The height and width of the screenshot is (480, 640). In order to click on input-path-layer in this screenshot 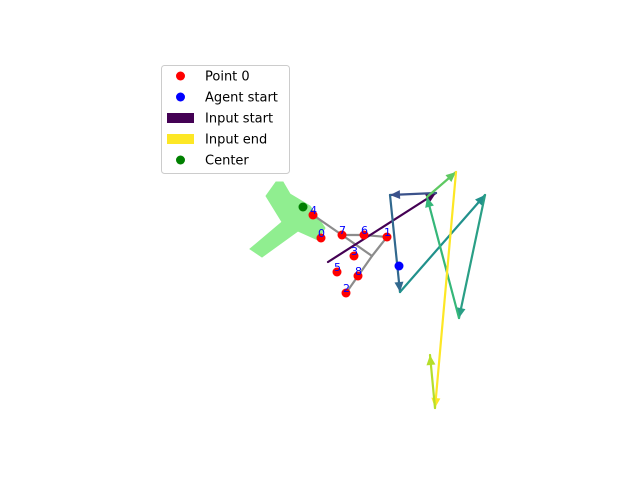, I will do `click(406, 290)`.